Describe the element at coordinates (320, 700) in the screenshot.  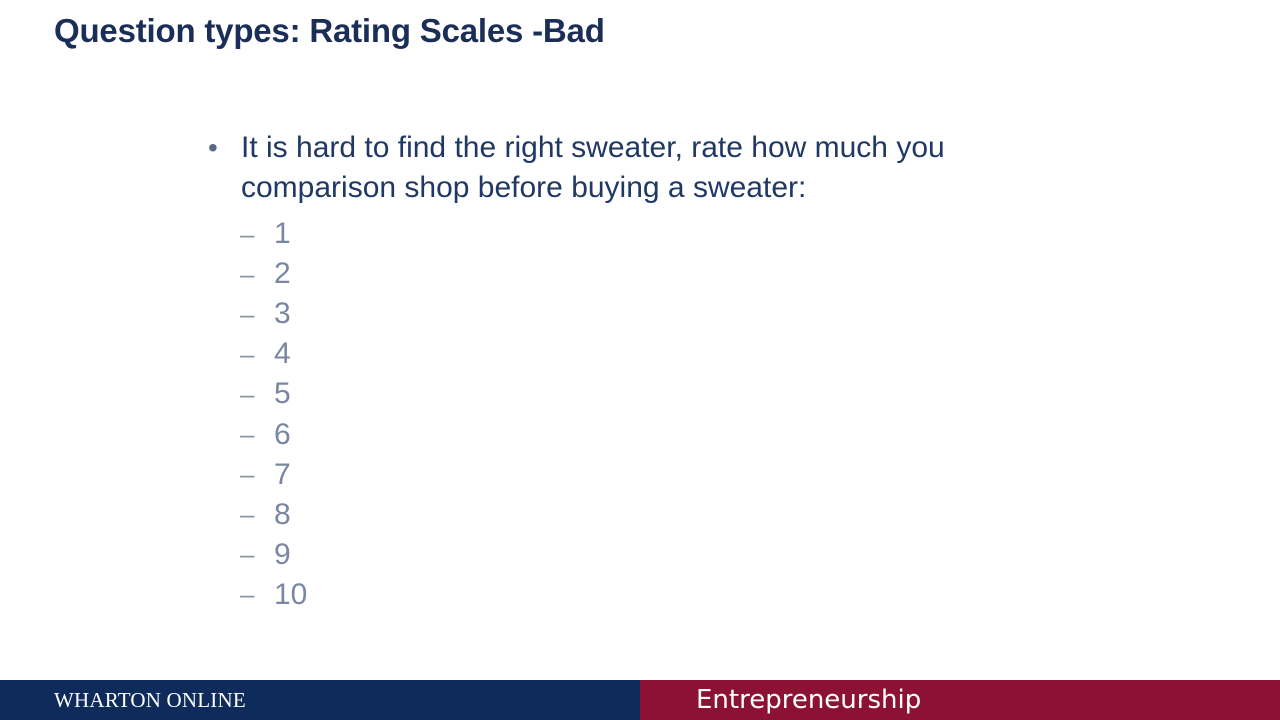
I see `footer-left: WHARTON ONLINE` at that location.